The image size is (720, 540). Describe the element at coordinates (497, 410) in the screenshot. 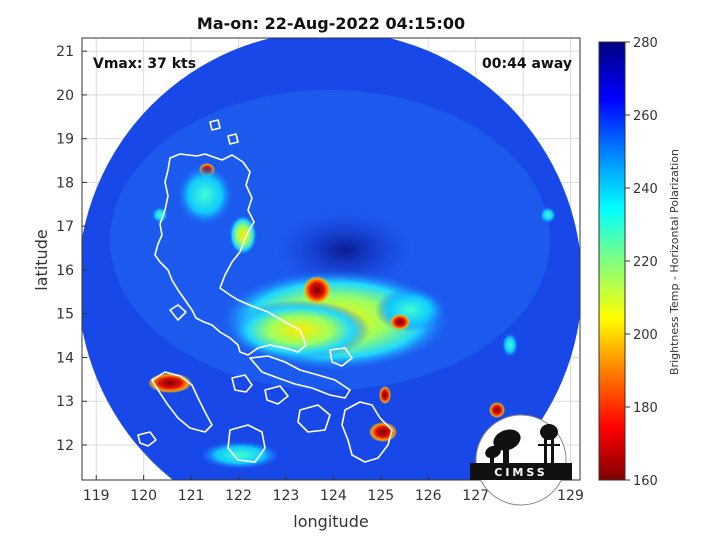

I see `cell-far-east` at that location.